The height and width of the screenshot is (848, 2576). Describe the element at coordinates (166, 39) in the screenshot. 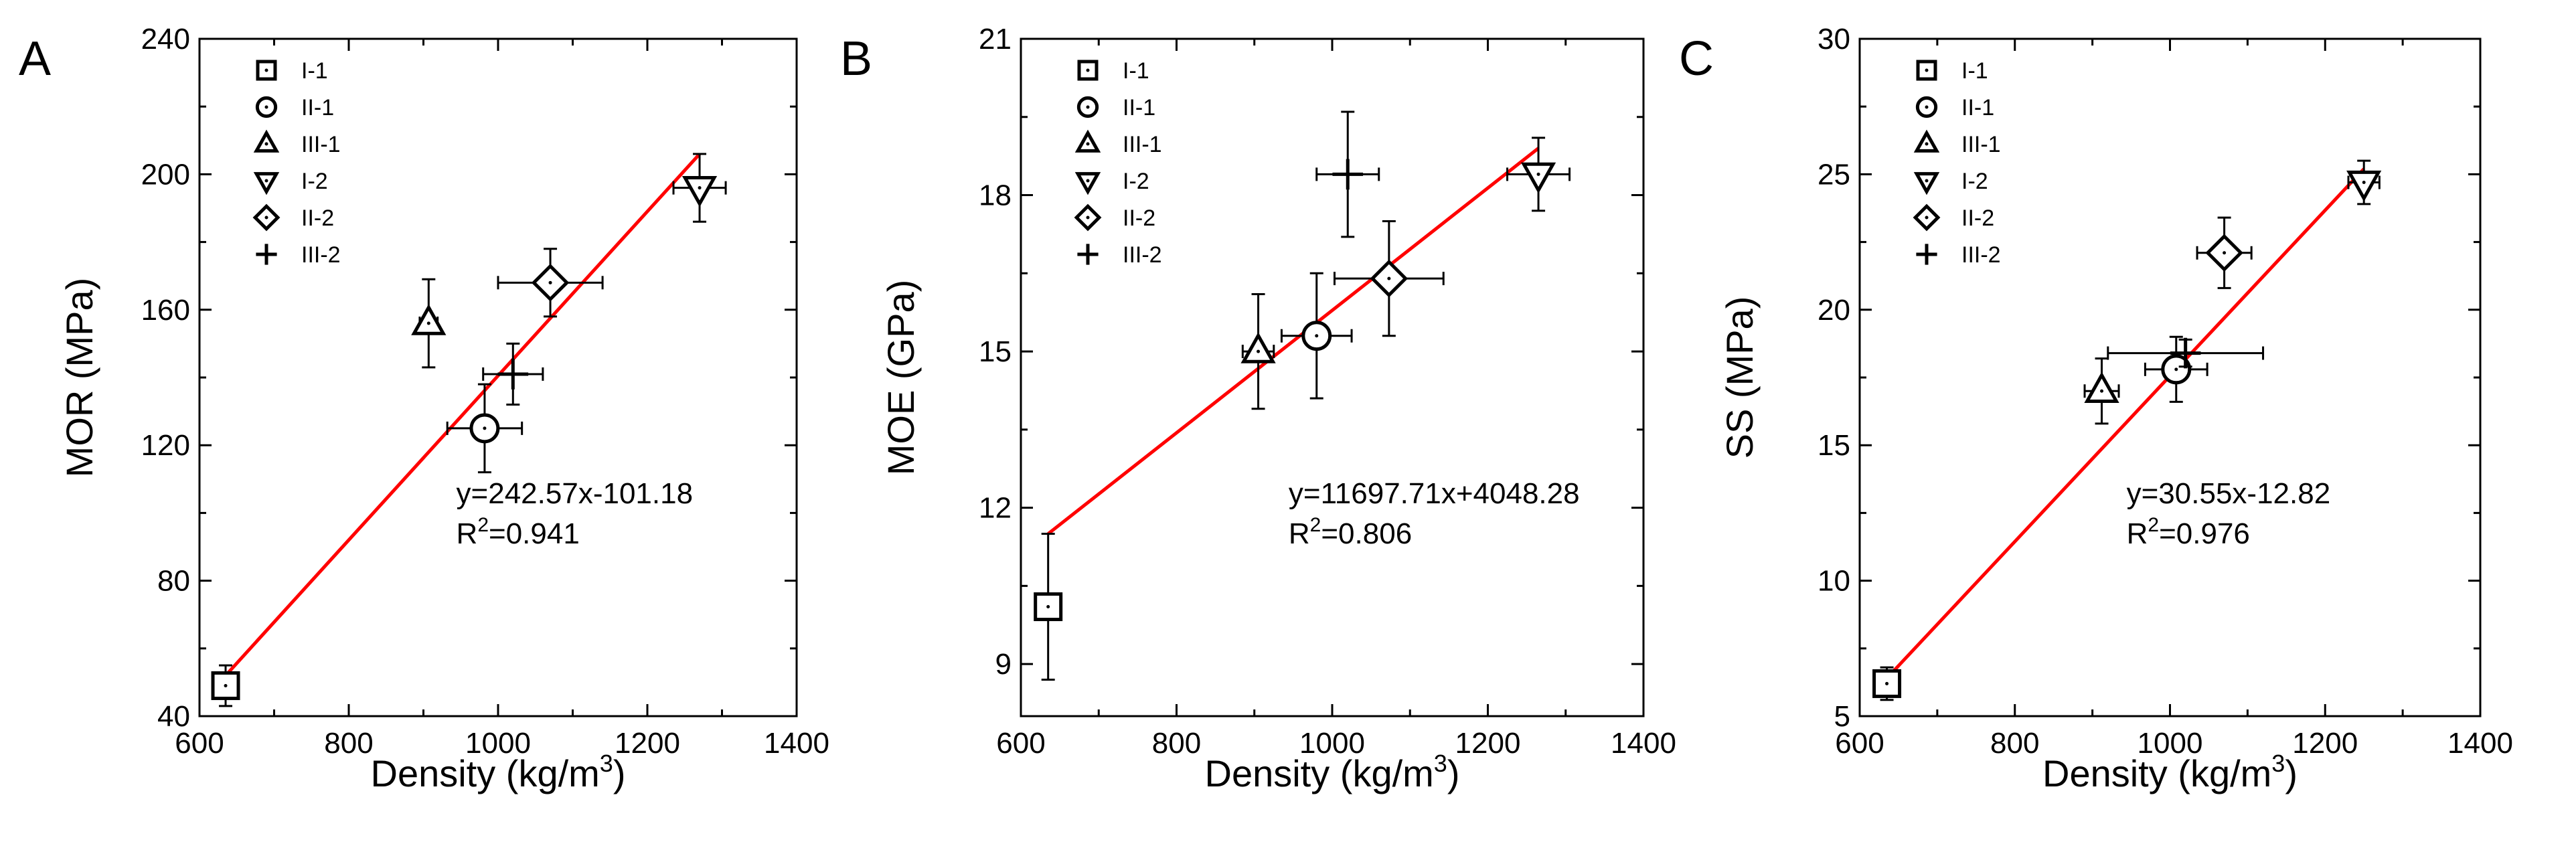

I see `y-tick-label: 240` at that location.